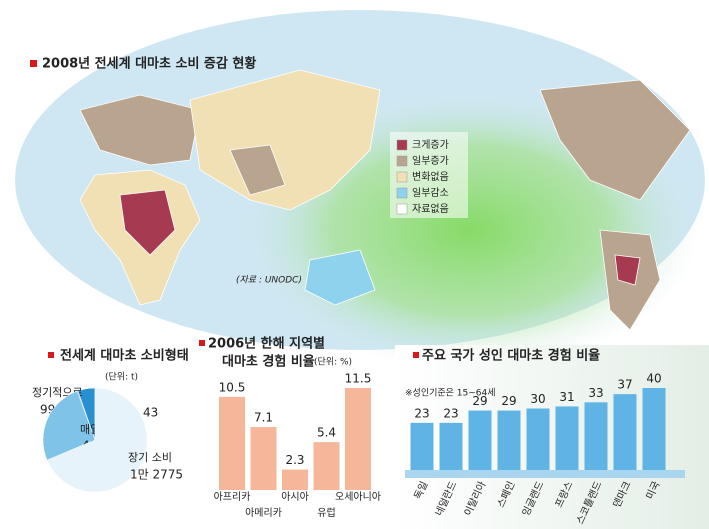 The image size is (709, 529). I want to click on value-label: 7.1, so click(263, 418).